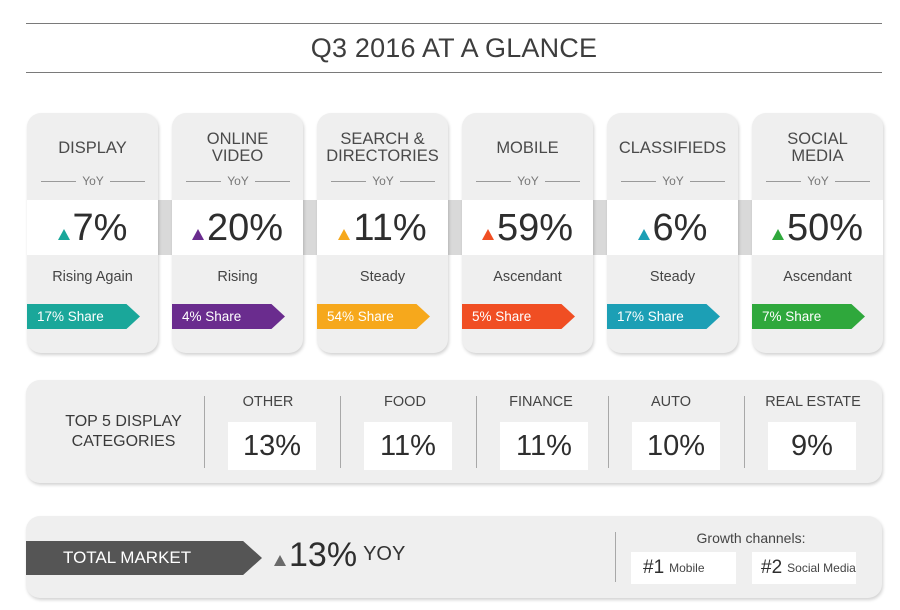  I want to click on yoy-value: 20%, so click(245, 227).